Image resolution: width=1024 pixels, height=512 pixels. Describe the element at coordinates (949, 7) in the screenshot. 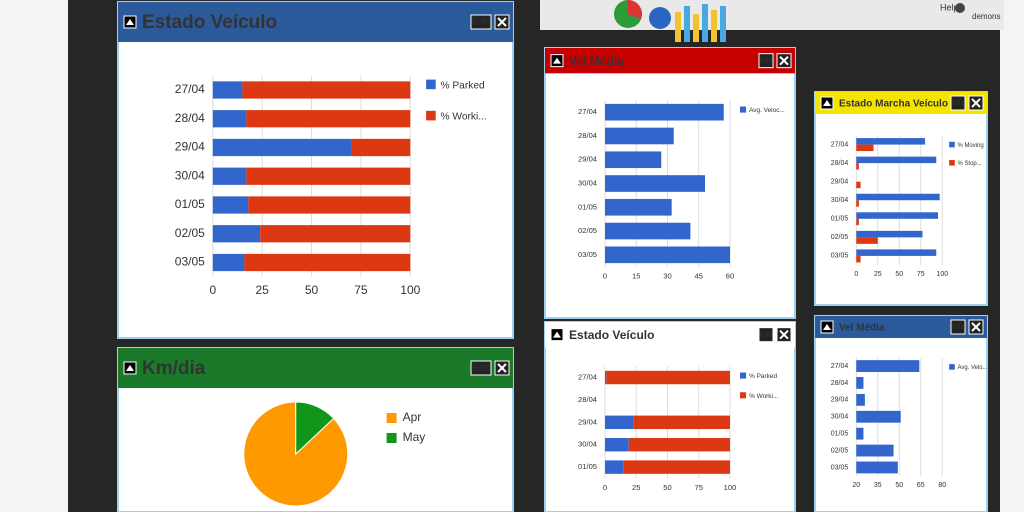

I see `help-link: Help` at that location.